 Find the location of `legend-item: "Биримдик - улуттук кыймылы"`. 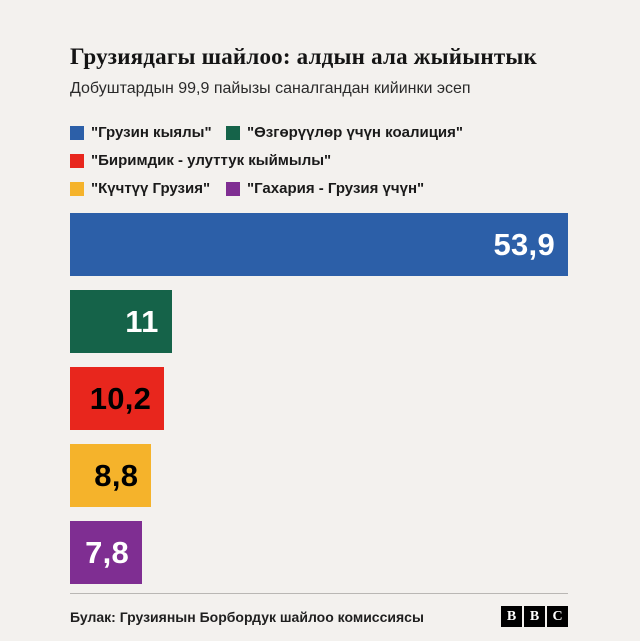

legend-item: "Биримдик - улуттук кыймылы" is located at coordinates (319, 160).